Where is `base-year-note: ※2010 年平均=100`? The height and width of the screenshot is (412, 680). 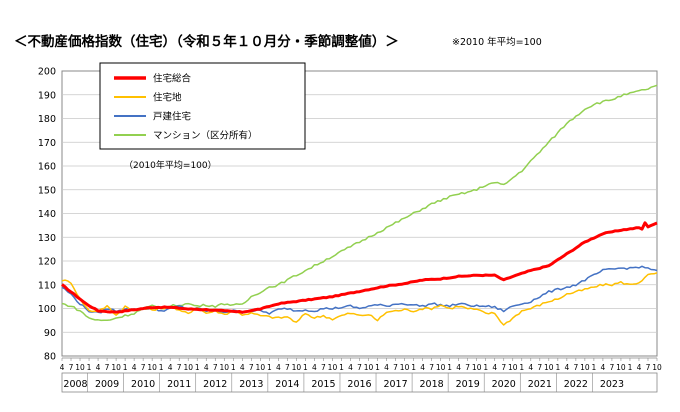
base-year-note: ※2010 年平均=100 is located at coordinates (497, 42).